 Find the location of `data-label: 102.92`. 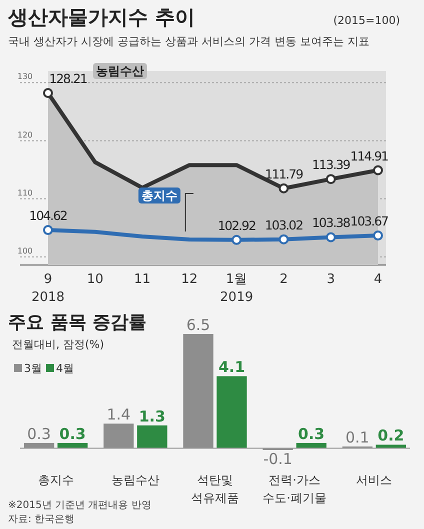

data-label: 102.92 is located at coordinates (237, 225).